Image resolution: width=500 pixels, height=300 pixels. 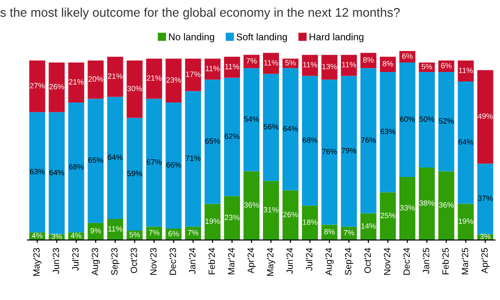 What do you see at coordinates (173, 261) in the screenshot?
I see `x-tick-label: Dec'23` at bounding box center [173, 261].